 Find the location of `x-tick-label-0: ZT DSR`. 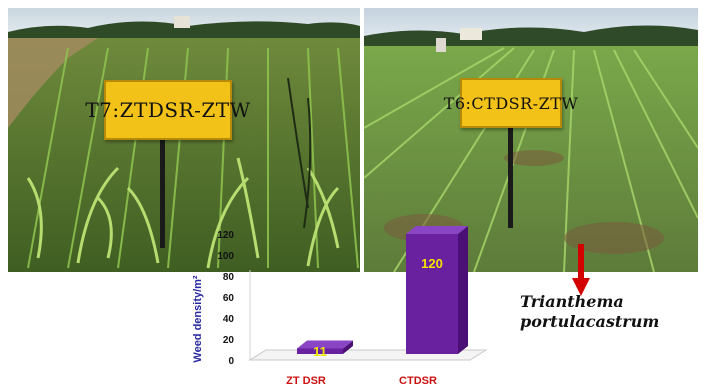

x-tick-label-0: ZT DSR is located at coordinates (306, 381).